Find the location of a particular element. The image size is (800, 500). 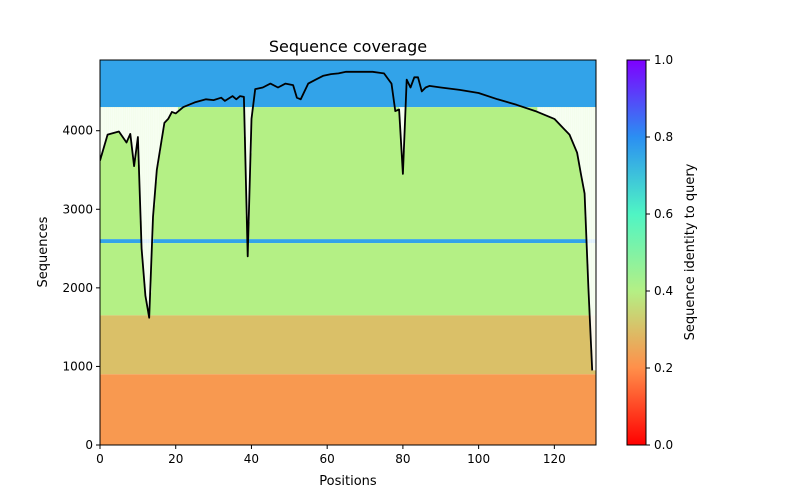

y-axis-ticks: 0 1000 2000 3000 4000 is located at coordinates (81, 288).